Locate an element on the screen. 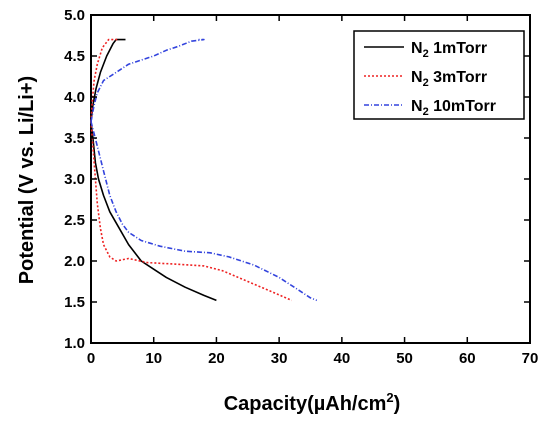 Image resolution: width=545 pixels, height=425 pixels. y-tick-label: 4.5 is located at coordinates (74, 56).